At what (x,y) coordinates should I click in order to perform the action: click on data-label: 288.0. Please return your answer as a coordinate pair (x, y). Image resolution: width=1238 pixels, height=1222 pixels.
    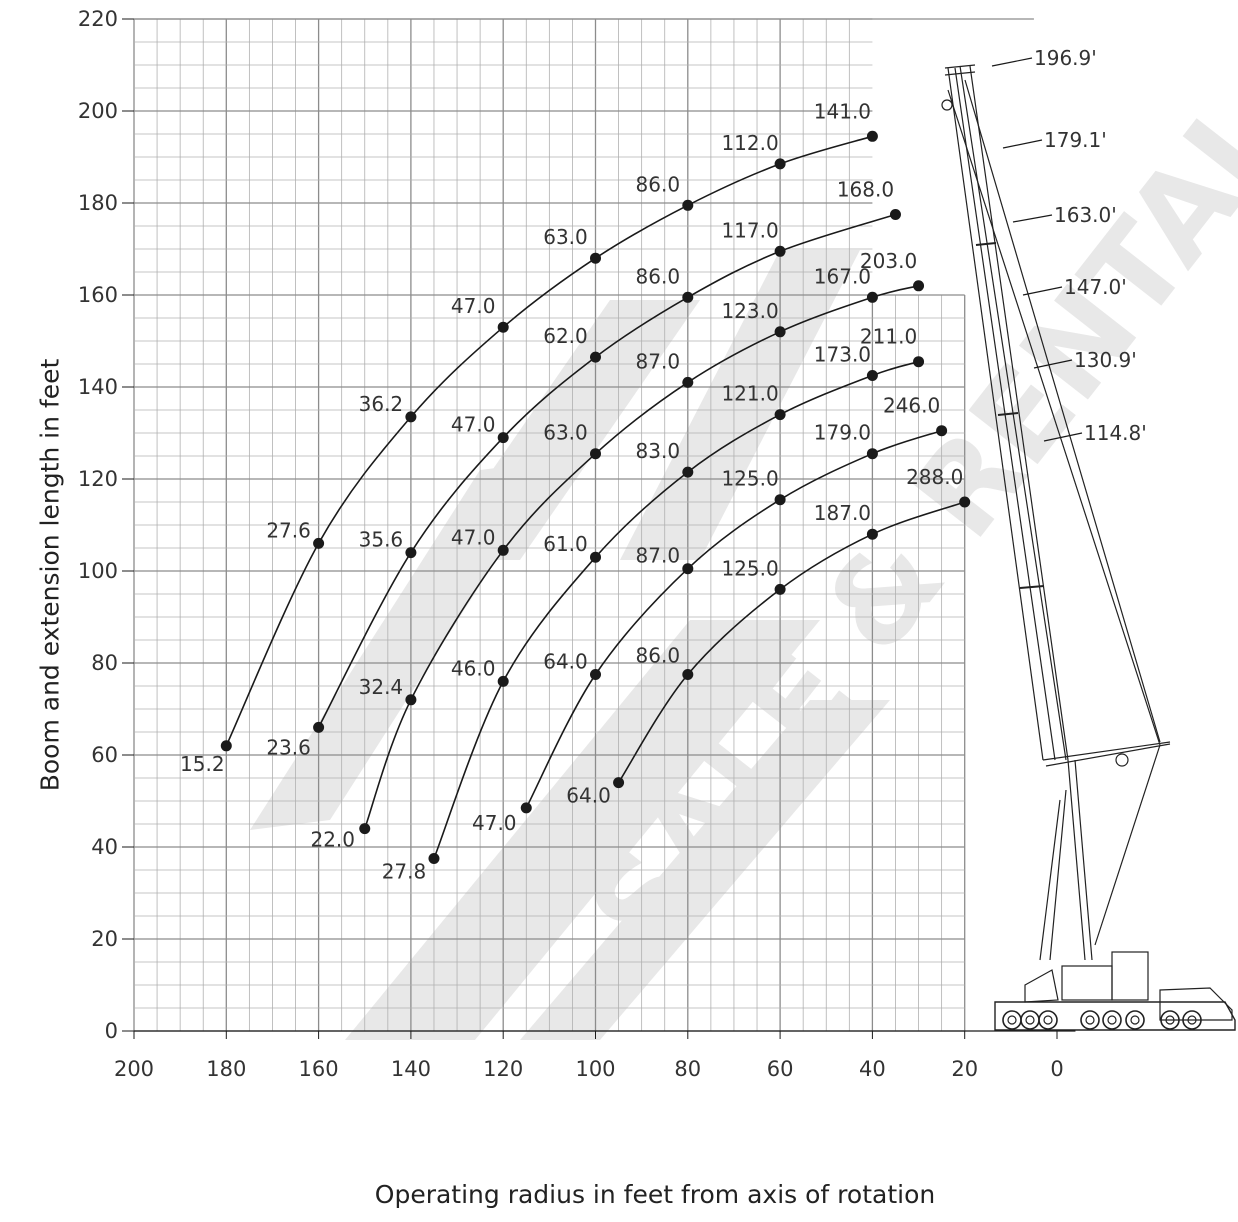
    Looking at the image, I should click on (934, 477).